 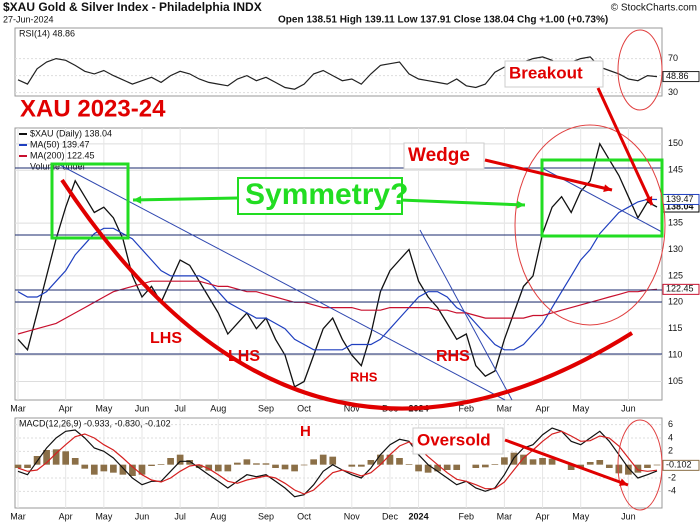 I want to click on legend-entry: Volume undef, so click(x=58, y=166).